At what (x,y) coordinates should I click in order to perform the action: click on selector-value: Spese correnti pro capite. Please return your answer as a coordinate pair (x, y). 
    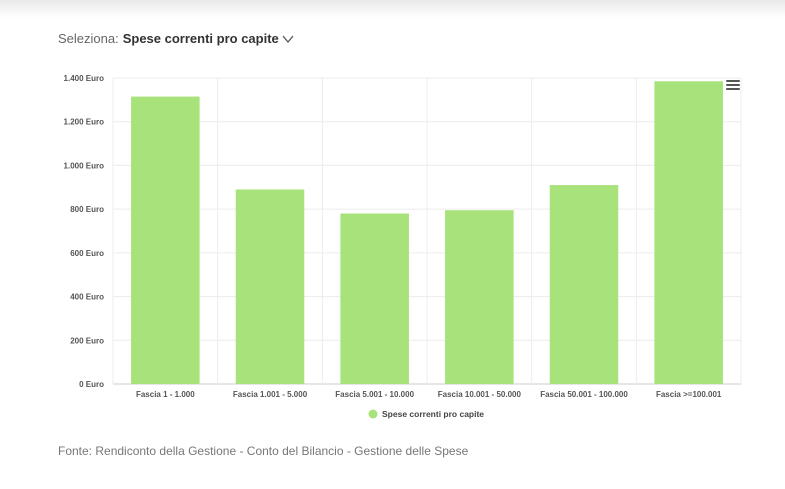
    Looking at the image, I should click on (200, 38).